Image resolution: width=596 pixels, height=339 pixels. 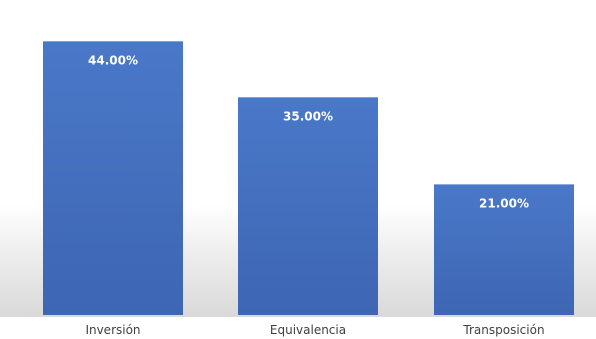 What do you see at coordinates (504, 203) in the screenshot?
I see `data-label-3: 21.00%` at bounding box center [504, 203].